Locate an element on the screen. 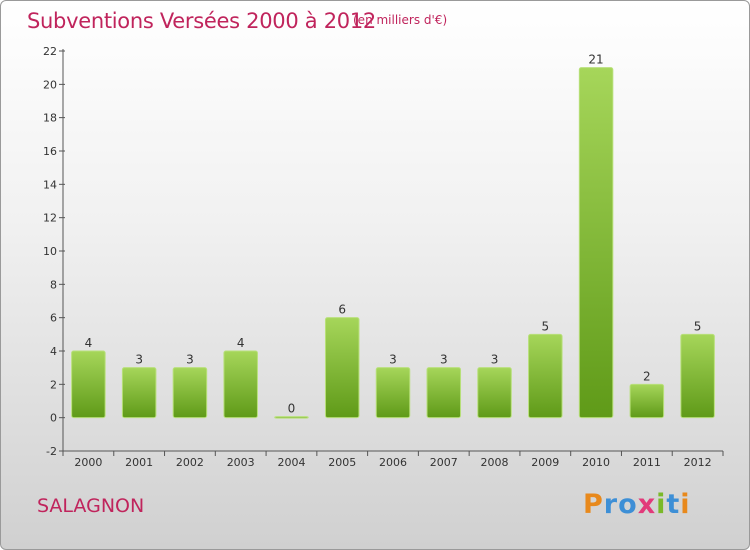 The width and height of the screenshot is (750, 550). x-tick-label: 2001 is located at coordinates (139, 462).